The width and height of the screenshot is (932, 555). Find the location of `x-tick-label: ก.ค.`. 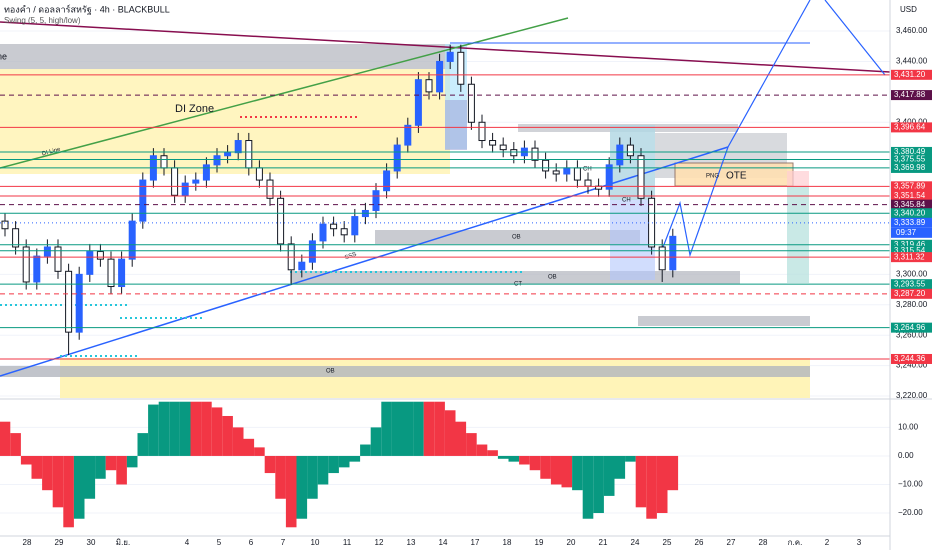

x-tick-label: ก.ค. is located at coordinates (795, 542).